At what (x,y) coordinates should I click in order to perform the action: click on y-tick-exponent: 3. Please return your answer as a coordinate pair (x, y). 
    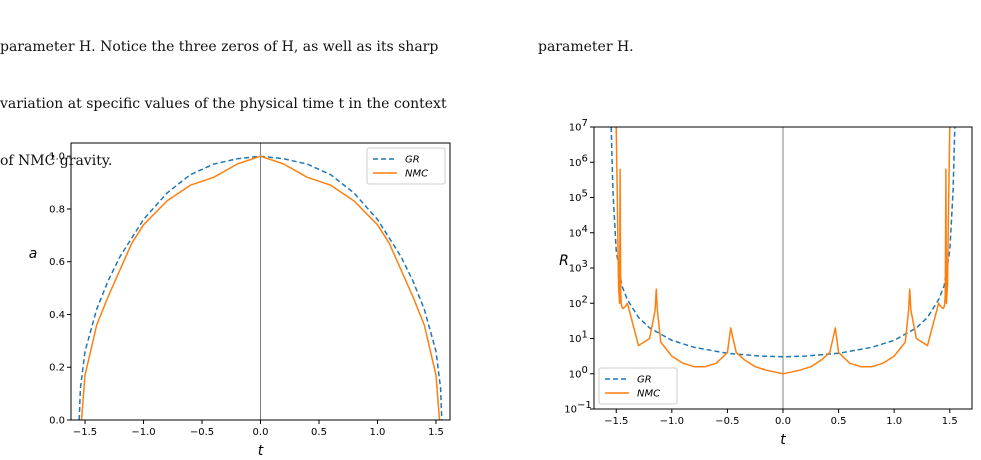
    Looking at the image, I should click on (585, 264).